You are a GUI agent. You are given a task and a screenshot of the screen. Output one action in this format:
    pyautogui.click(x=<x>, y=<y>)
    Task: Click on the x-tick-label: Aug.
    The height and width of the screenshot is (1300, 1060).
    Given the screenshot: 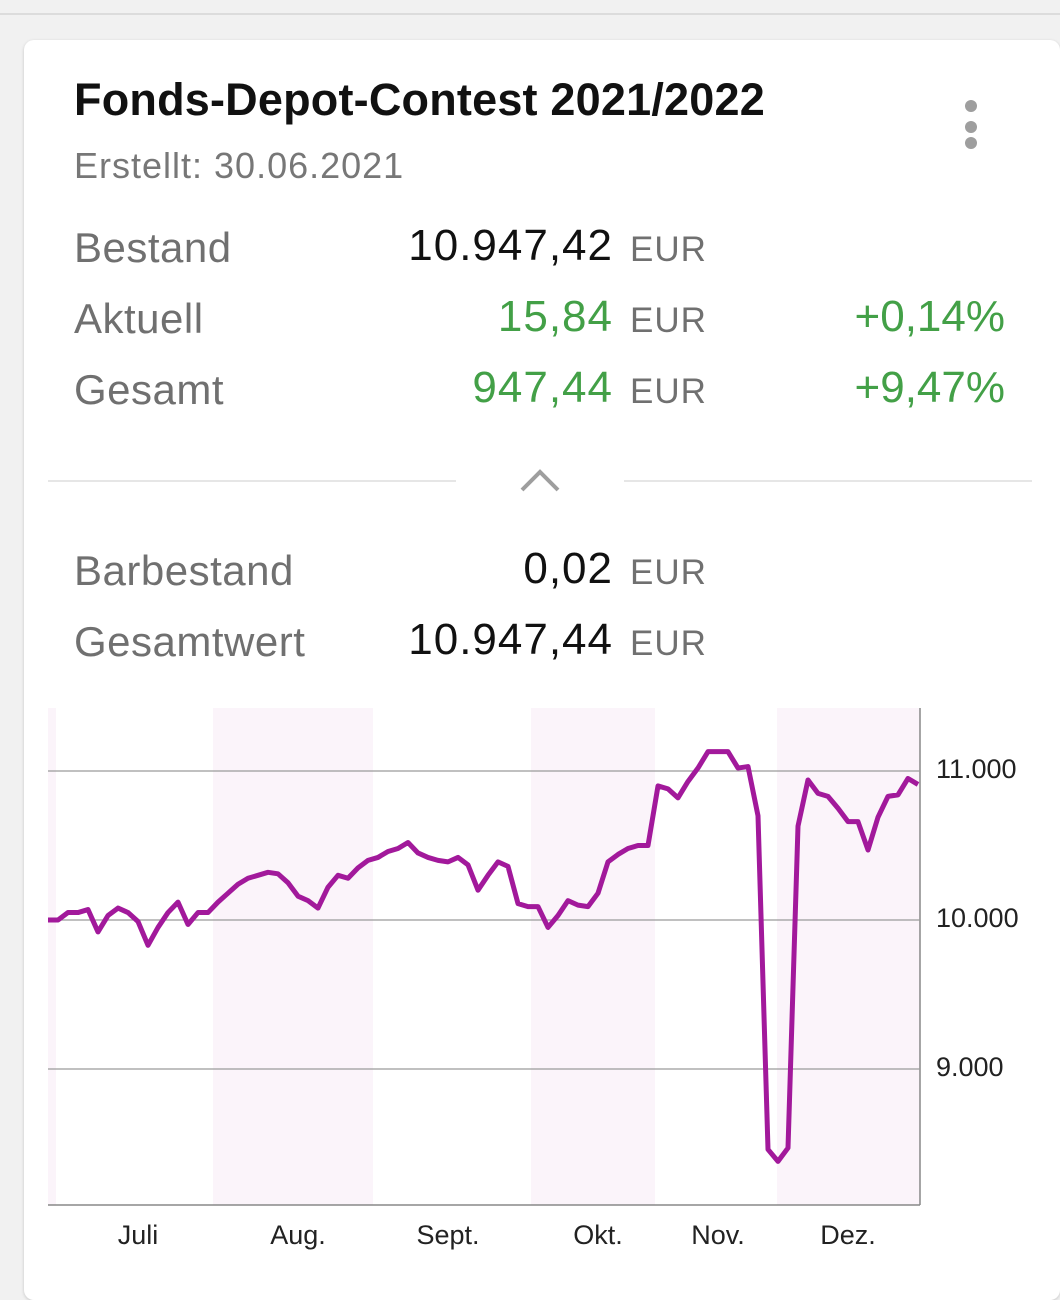 What is the action you would take?
    pyautogui.click(x=298, y=1235)
    